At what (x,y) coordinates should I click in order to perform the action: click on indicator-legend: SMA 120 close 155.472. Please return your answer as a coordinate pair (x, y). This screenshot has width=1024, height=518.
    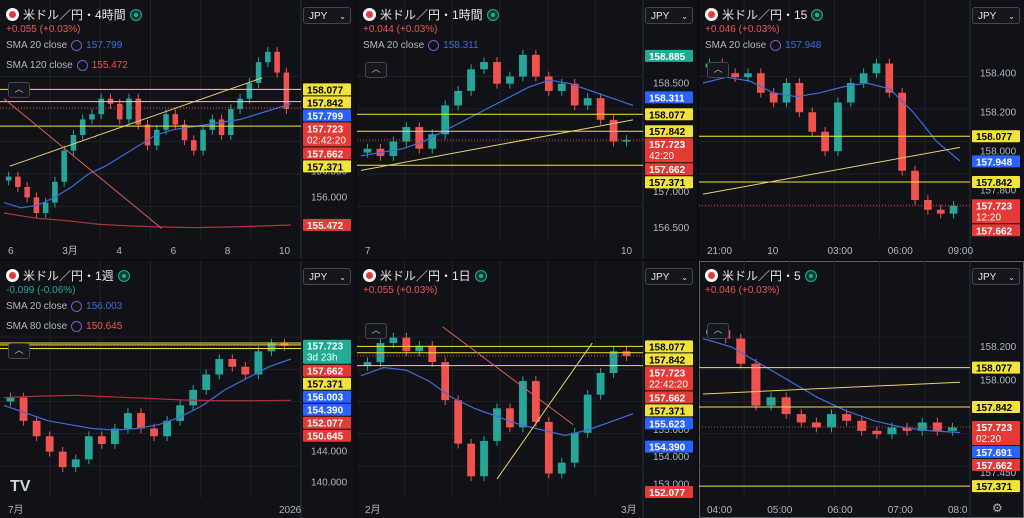
    Looking at the image, I should click on (67, 65).